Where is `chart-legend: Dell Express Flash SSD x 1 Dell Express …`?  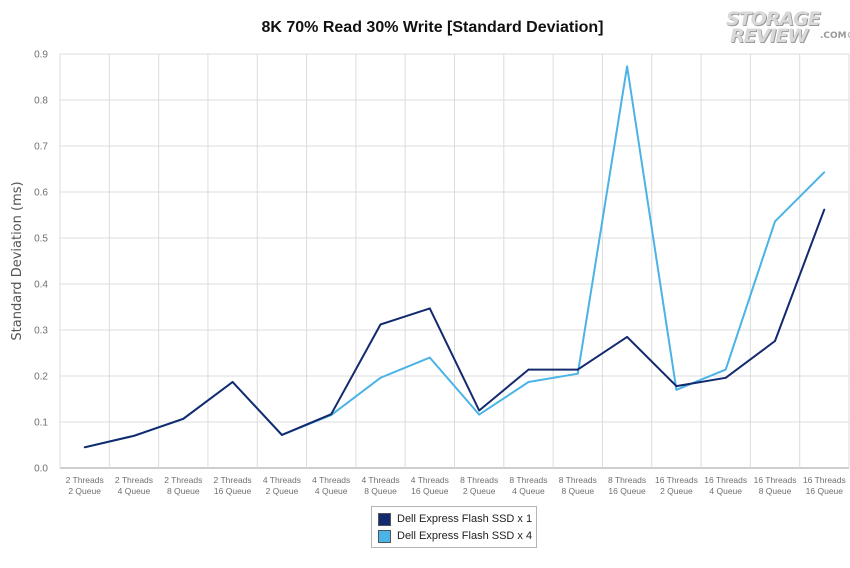
chart-legend: Dell Express Flash SSD x 1 Dell Express … is located at coordinates (454, 527).